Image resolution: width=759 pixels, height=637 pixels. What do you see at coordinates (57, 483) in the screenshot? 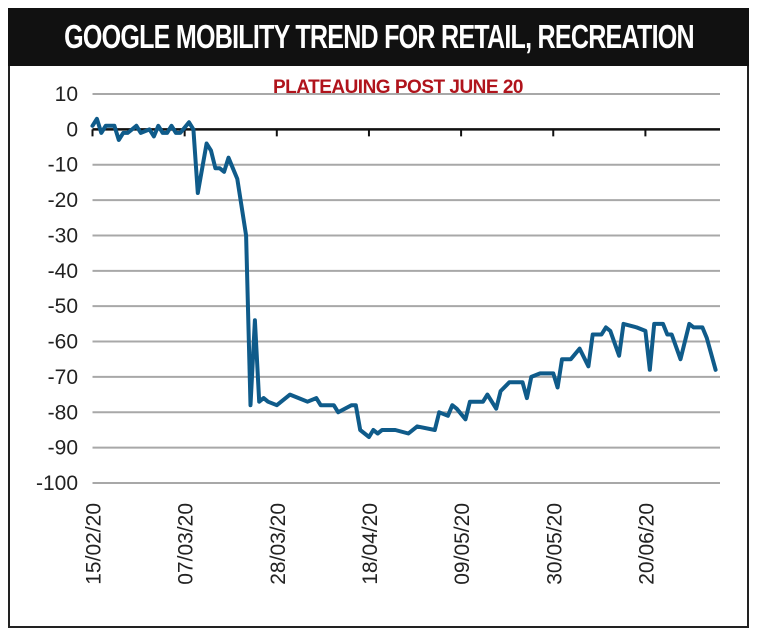
I see `y-tick-label: -100` at bounding box center [57, 483].